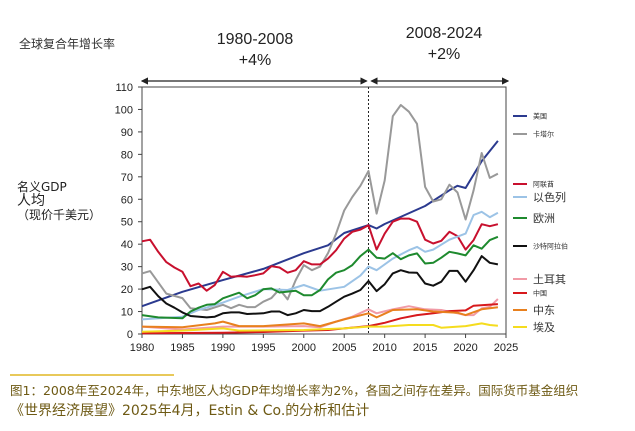 The width and height of the screenshot is (635, 431). Describe the element at coordinates (444, 44) in the screenshot. I see `period-2008-2024: 2008-2024 +2%` at that location.